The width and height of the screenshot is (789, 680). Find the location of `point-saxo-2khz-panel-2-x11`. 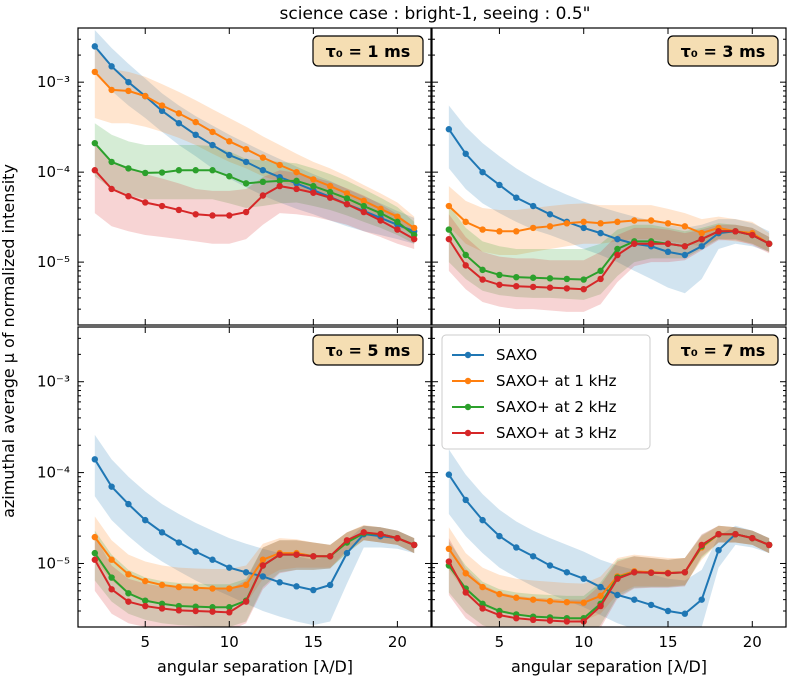

point-saxo-2khz-panel-2-x11 is located at coordinates (600, 271).